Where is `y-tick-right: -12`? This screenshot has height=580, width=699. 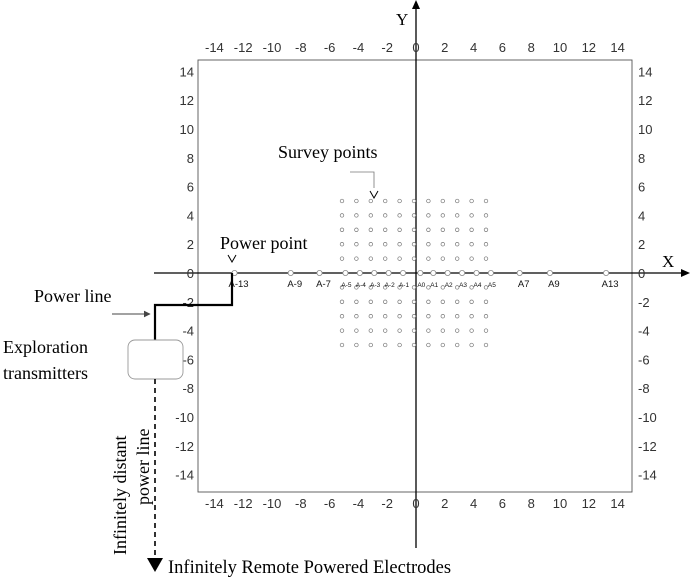 y-tick-right: -12 is located at coordinates (647, 446).